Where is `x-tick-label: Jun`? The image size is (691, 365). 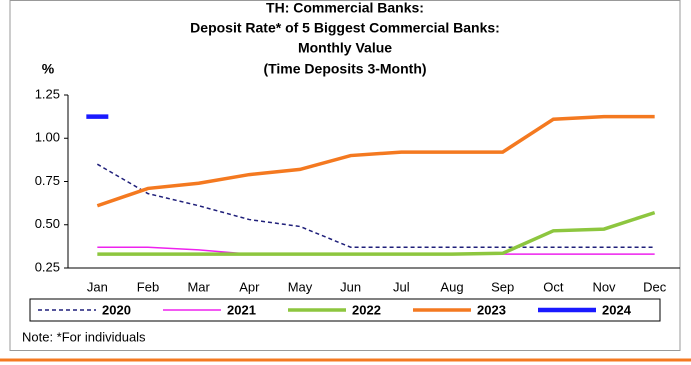
x-tick-label: Jun is located at coordinates (350, 286).